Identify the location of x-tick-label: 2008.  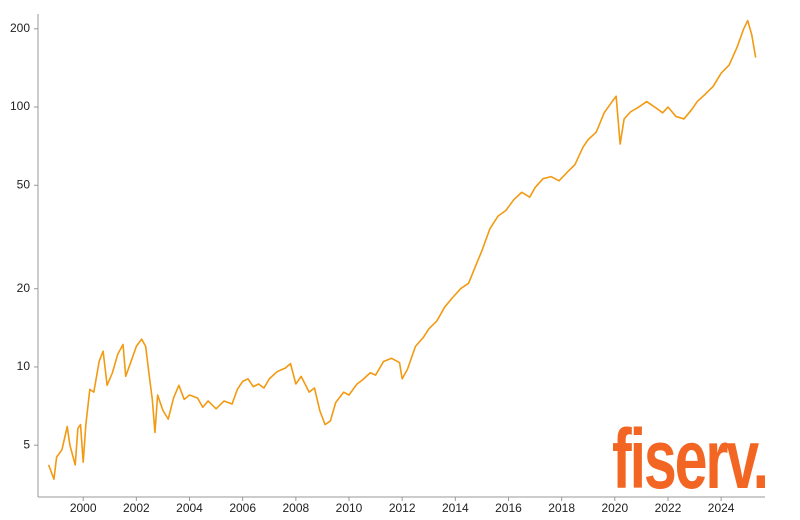
(295, 508).